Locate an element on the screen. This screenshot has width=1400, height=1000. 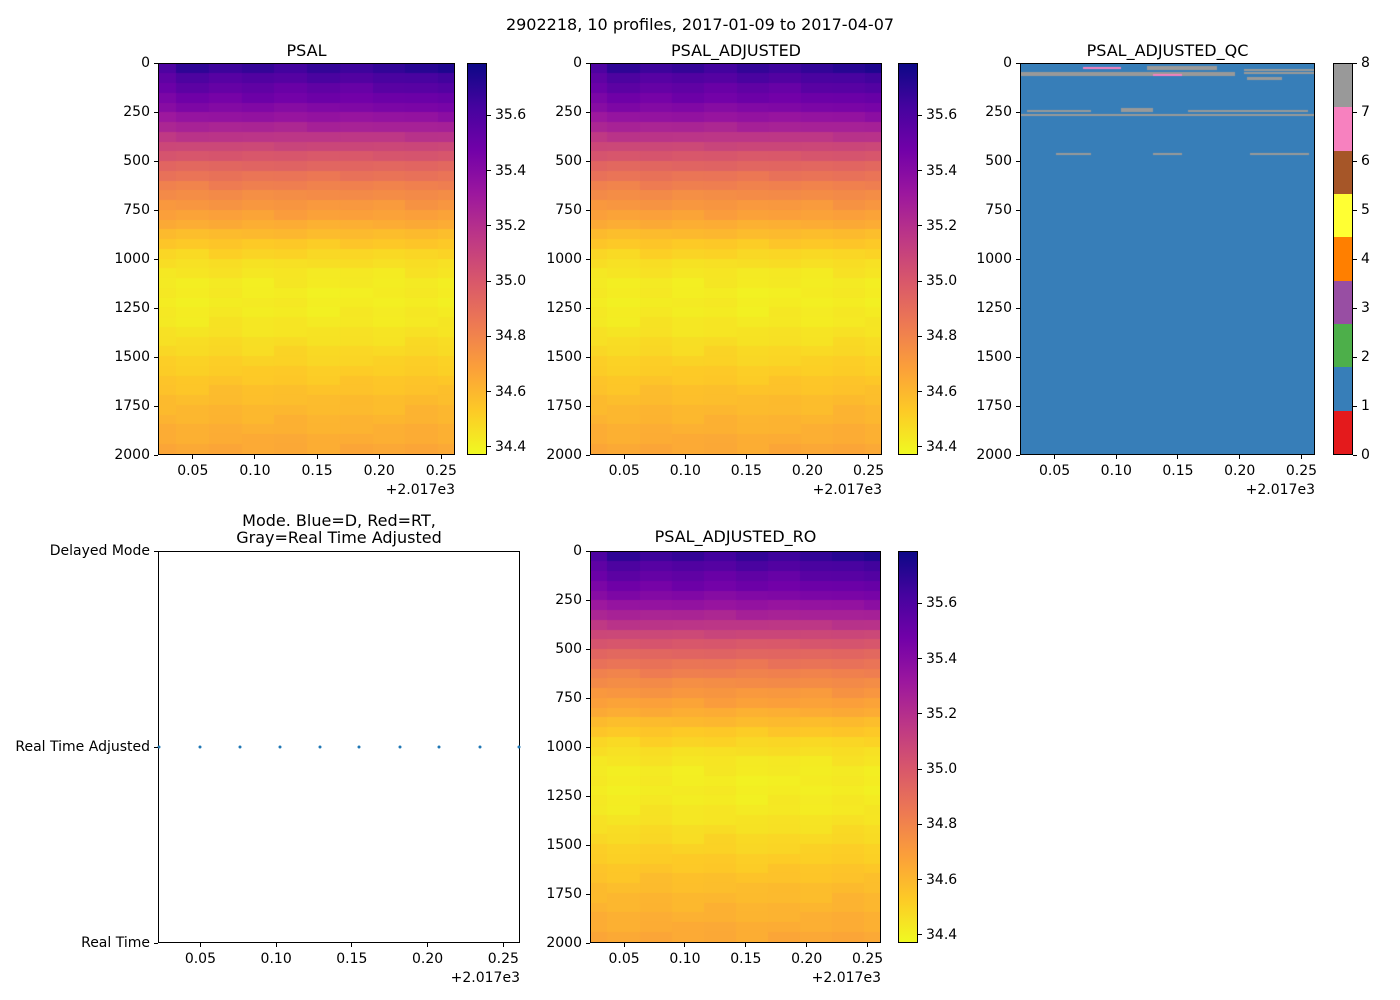
colorbar-tick-label: 34.8 is located at coordinates (942, 336).